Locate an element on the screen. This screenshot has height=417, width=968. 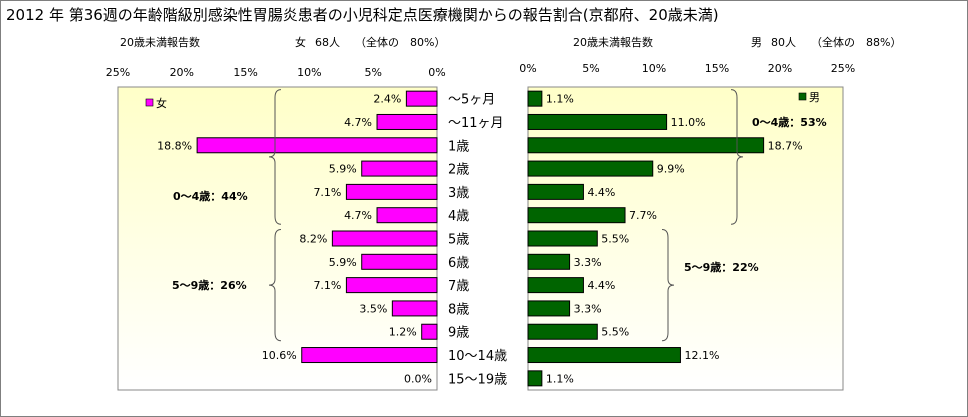
left-x-tick-label: 25% is located at coordinates (118, 72).